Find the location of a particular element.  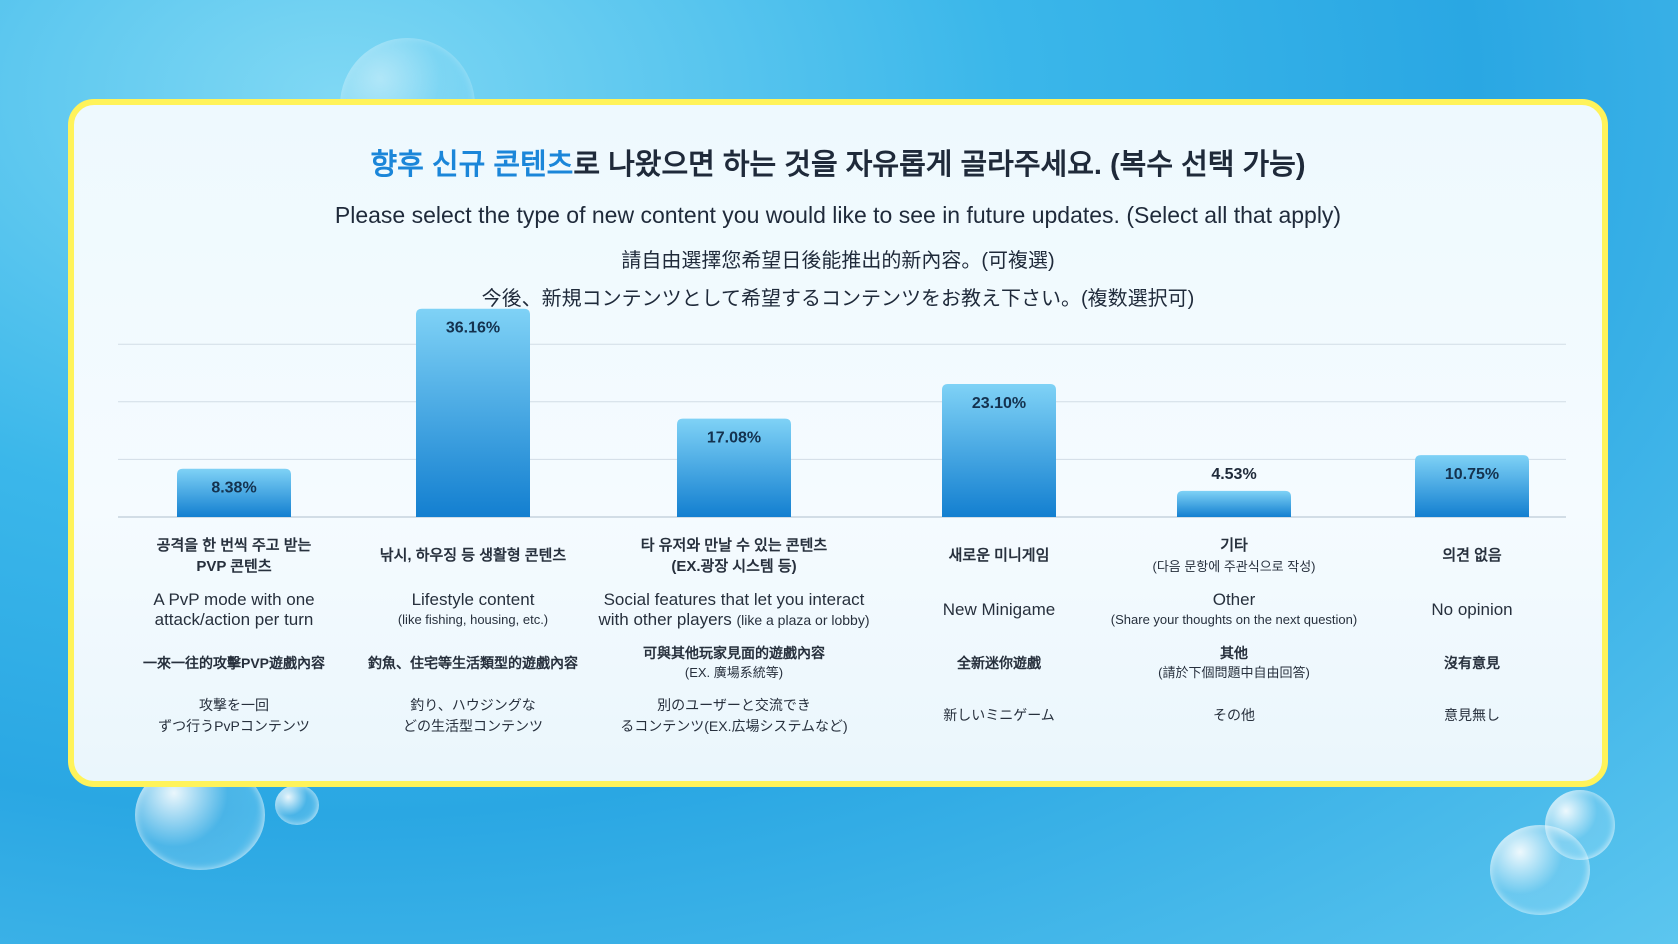

category-label-line: 의견 없음 is located at coordinates (1472, 555).